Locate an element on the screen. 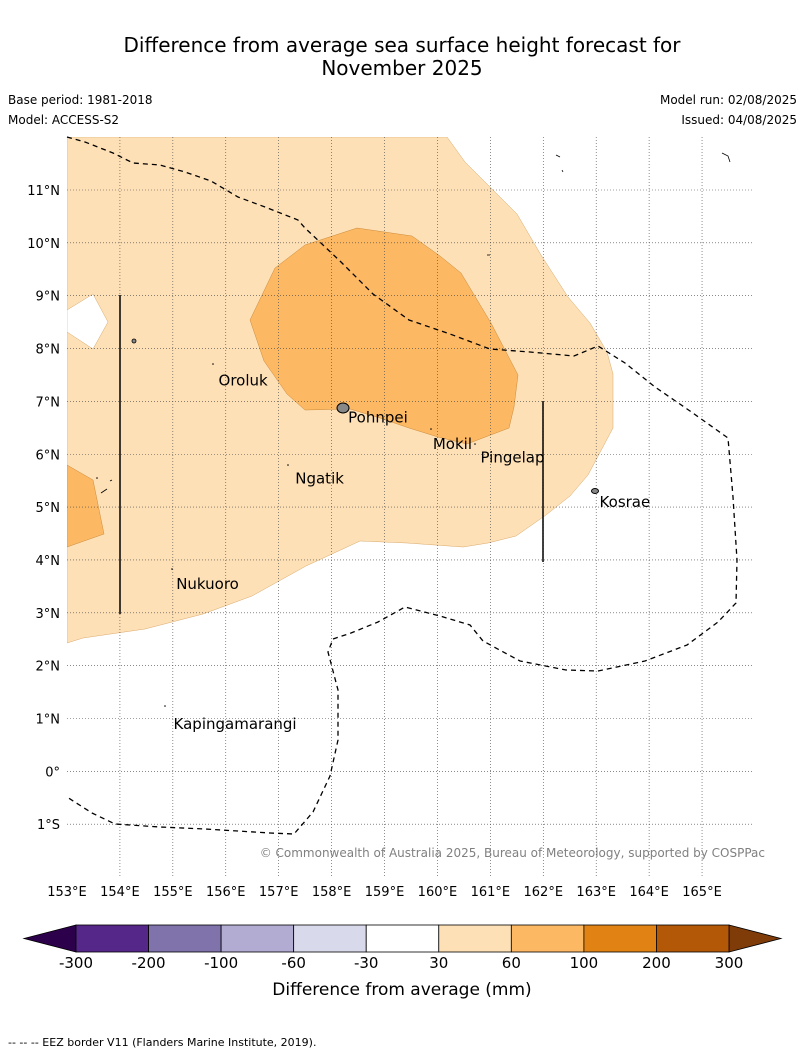 Image resolution: width=804 pixels, height=1058 pixels. lat-tick-label: 0° is located at coordinates (52, 772).